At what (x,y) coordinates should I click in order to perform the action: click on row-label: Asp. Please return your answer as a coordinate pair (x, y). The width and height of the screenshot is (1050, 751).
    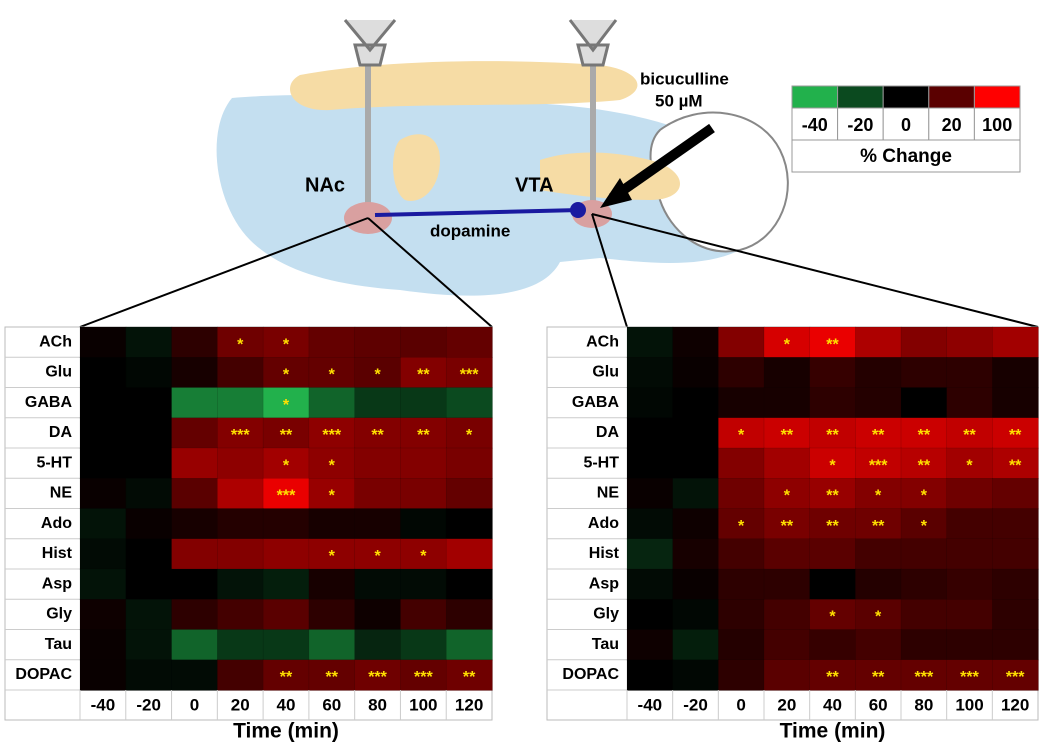
    Looking at the image, I should click on (604, 583).